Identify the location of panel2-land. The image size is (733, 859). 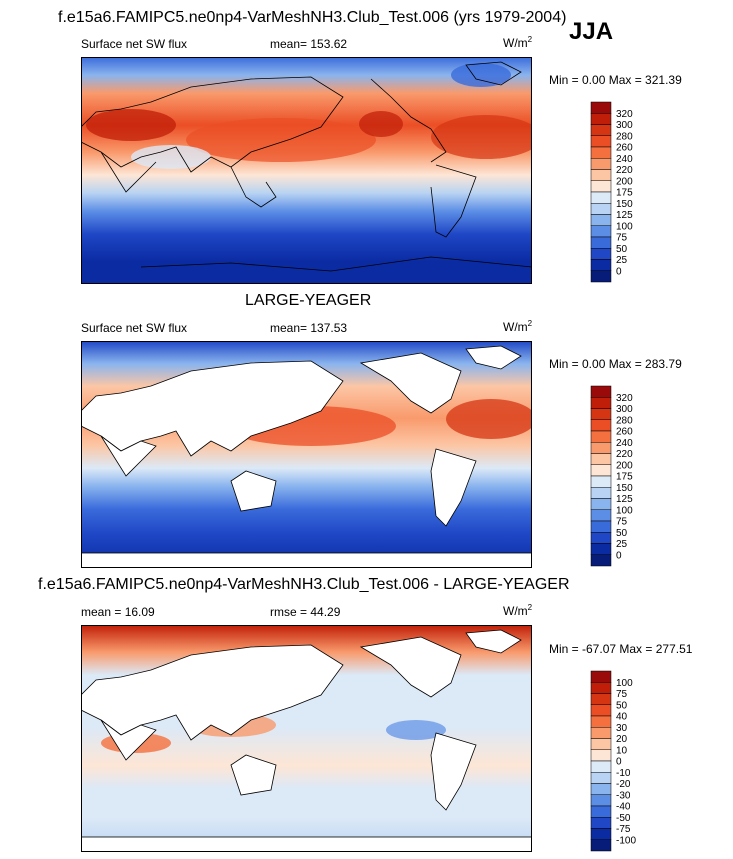
(301, 436).